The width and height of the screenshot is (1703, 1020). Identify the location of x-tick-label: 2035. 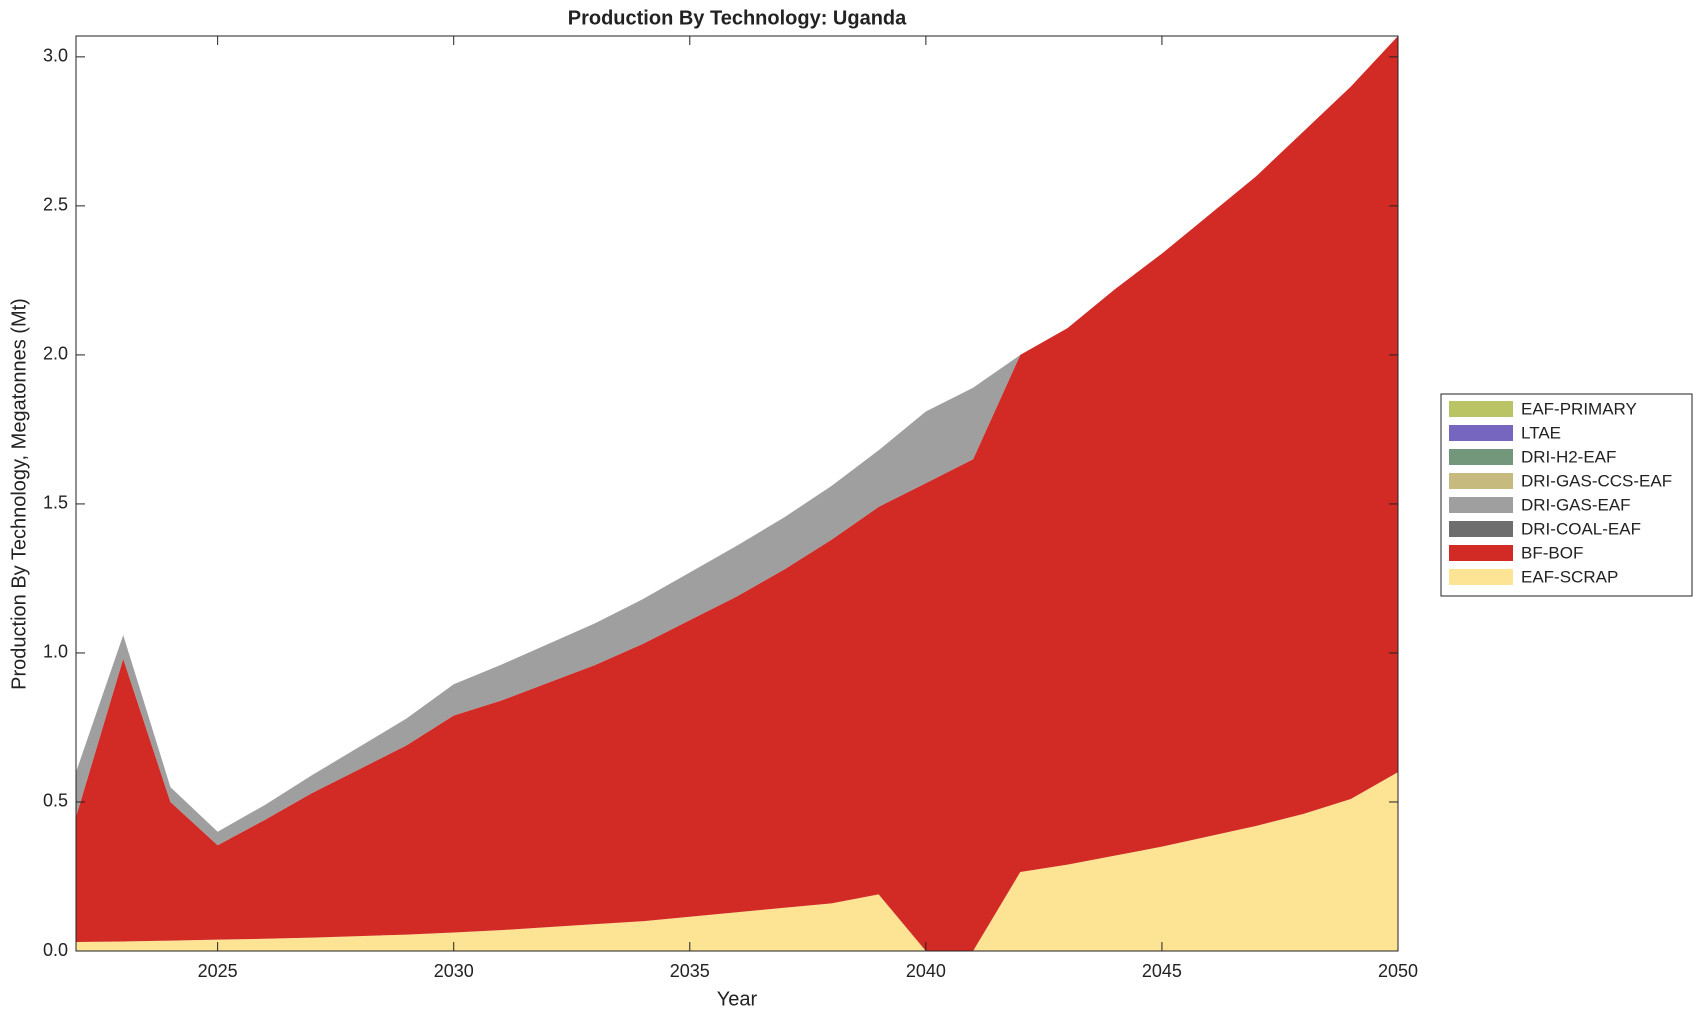
(690, 971).